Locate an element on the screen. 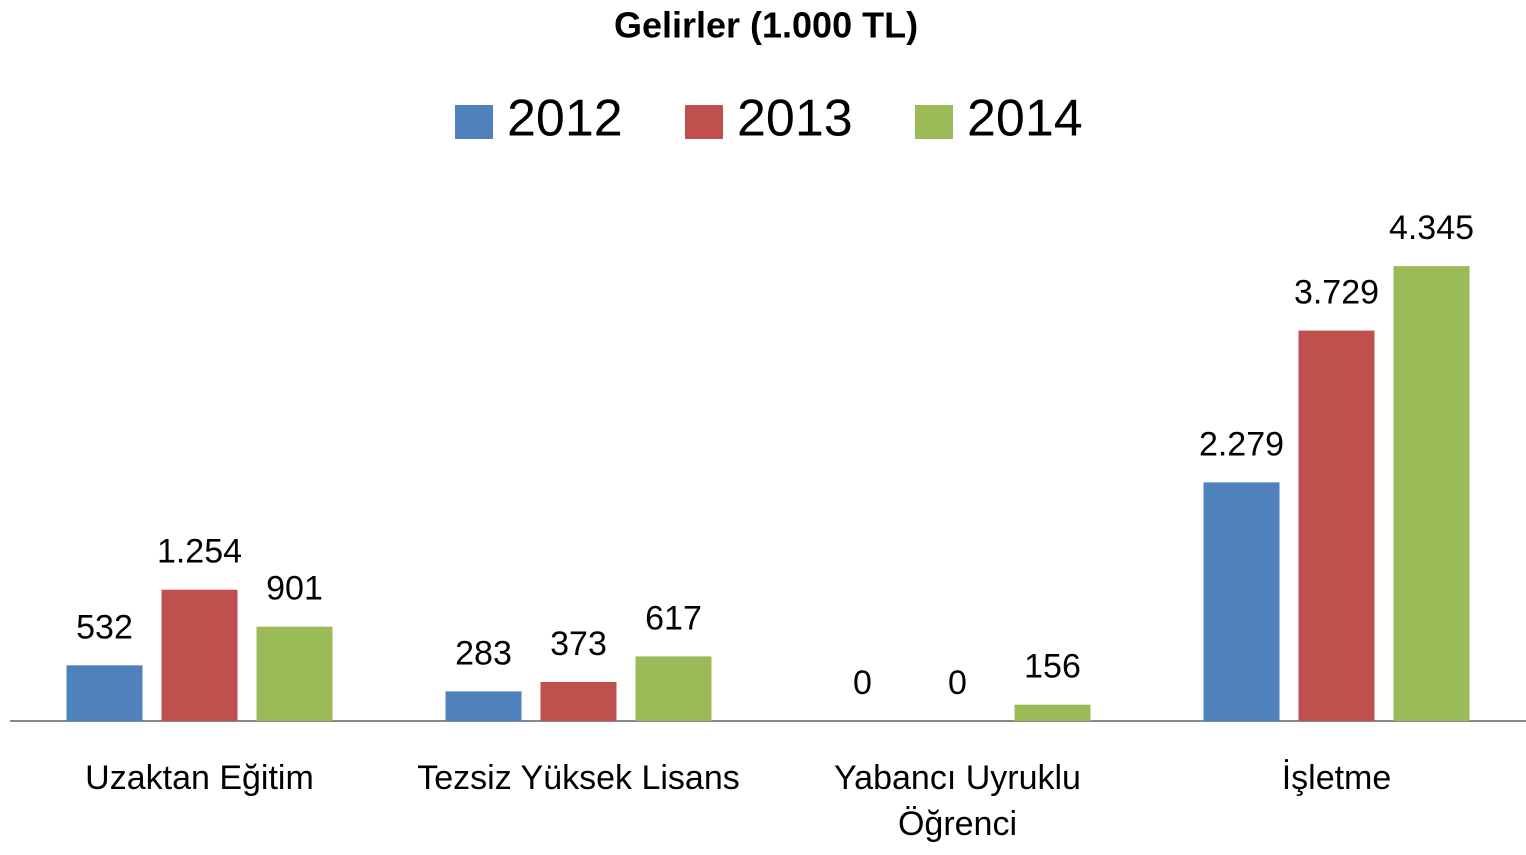 This screenshot has width=1526, height=855. value-label: 3.729 is located at coordinates (1336, 293).